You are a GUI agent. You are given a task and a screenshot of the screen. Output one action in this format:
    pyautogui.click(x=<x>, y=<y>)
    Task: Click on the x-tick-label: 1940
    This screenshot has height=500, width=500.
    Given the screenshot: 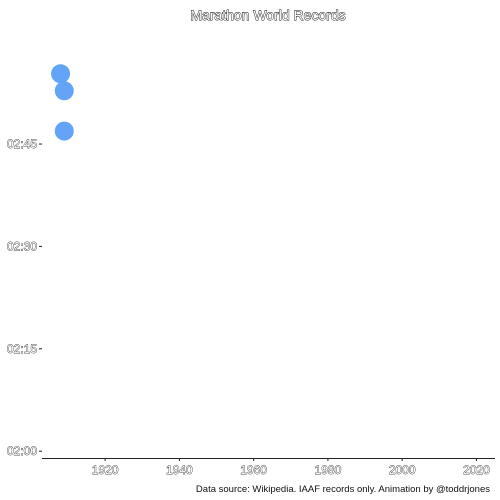 What is the action you would take?
    pyautogui.click(x=179, y=470)
    